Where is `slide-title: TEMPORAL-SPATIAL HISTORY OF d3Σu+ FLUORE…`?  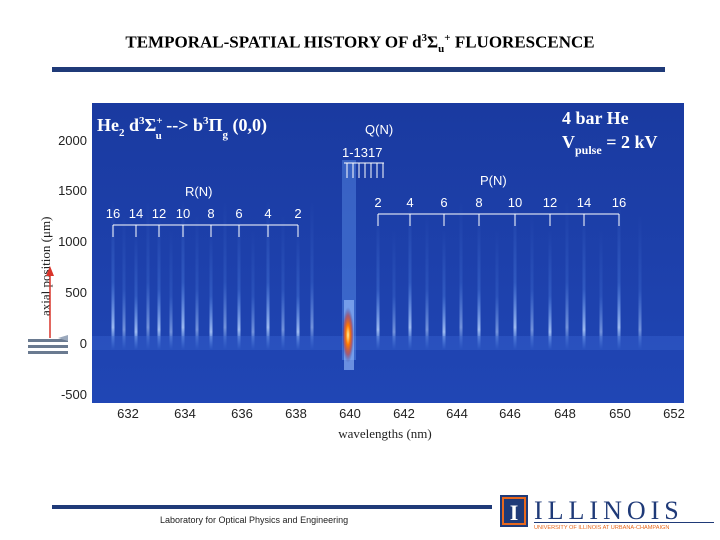 slide-title: TEMPORAL-SPATIAL HISTORY OF d3Σu+ FLUORE… is located at coordinates (360, 44).